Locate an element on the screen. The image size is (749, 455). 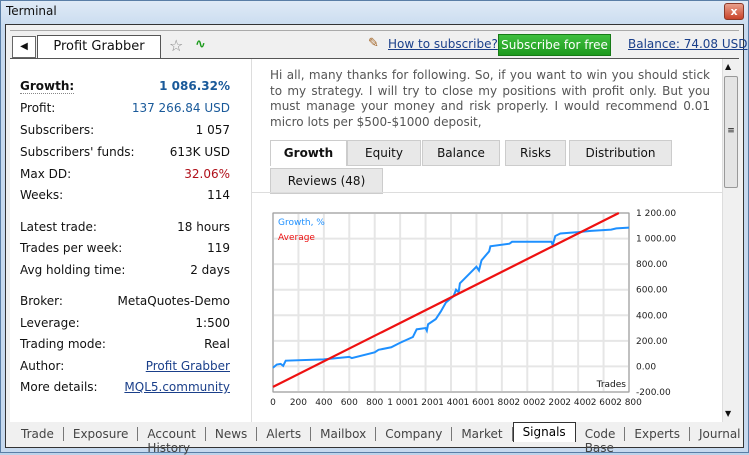
x-tick-label: 600 is located at coordinates (349, 403).